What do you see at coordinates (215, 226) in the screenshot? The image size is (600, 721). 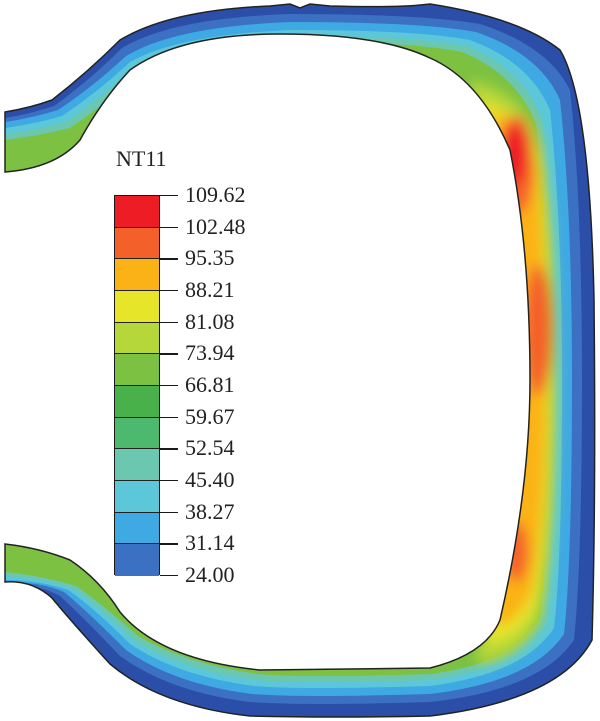 I see `legend-tick-label: 102.48` at bounding box center [215, 226].